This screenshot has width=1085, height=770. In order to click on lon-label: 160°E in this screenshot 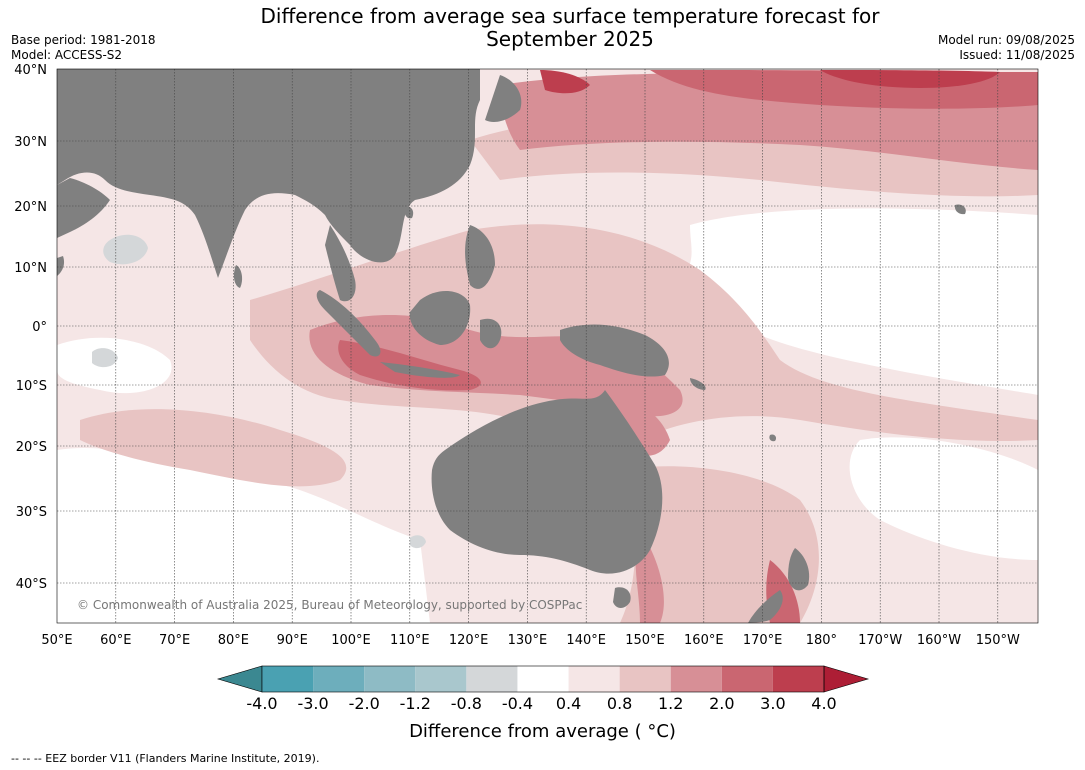, I will do `click(704, 640)`.